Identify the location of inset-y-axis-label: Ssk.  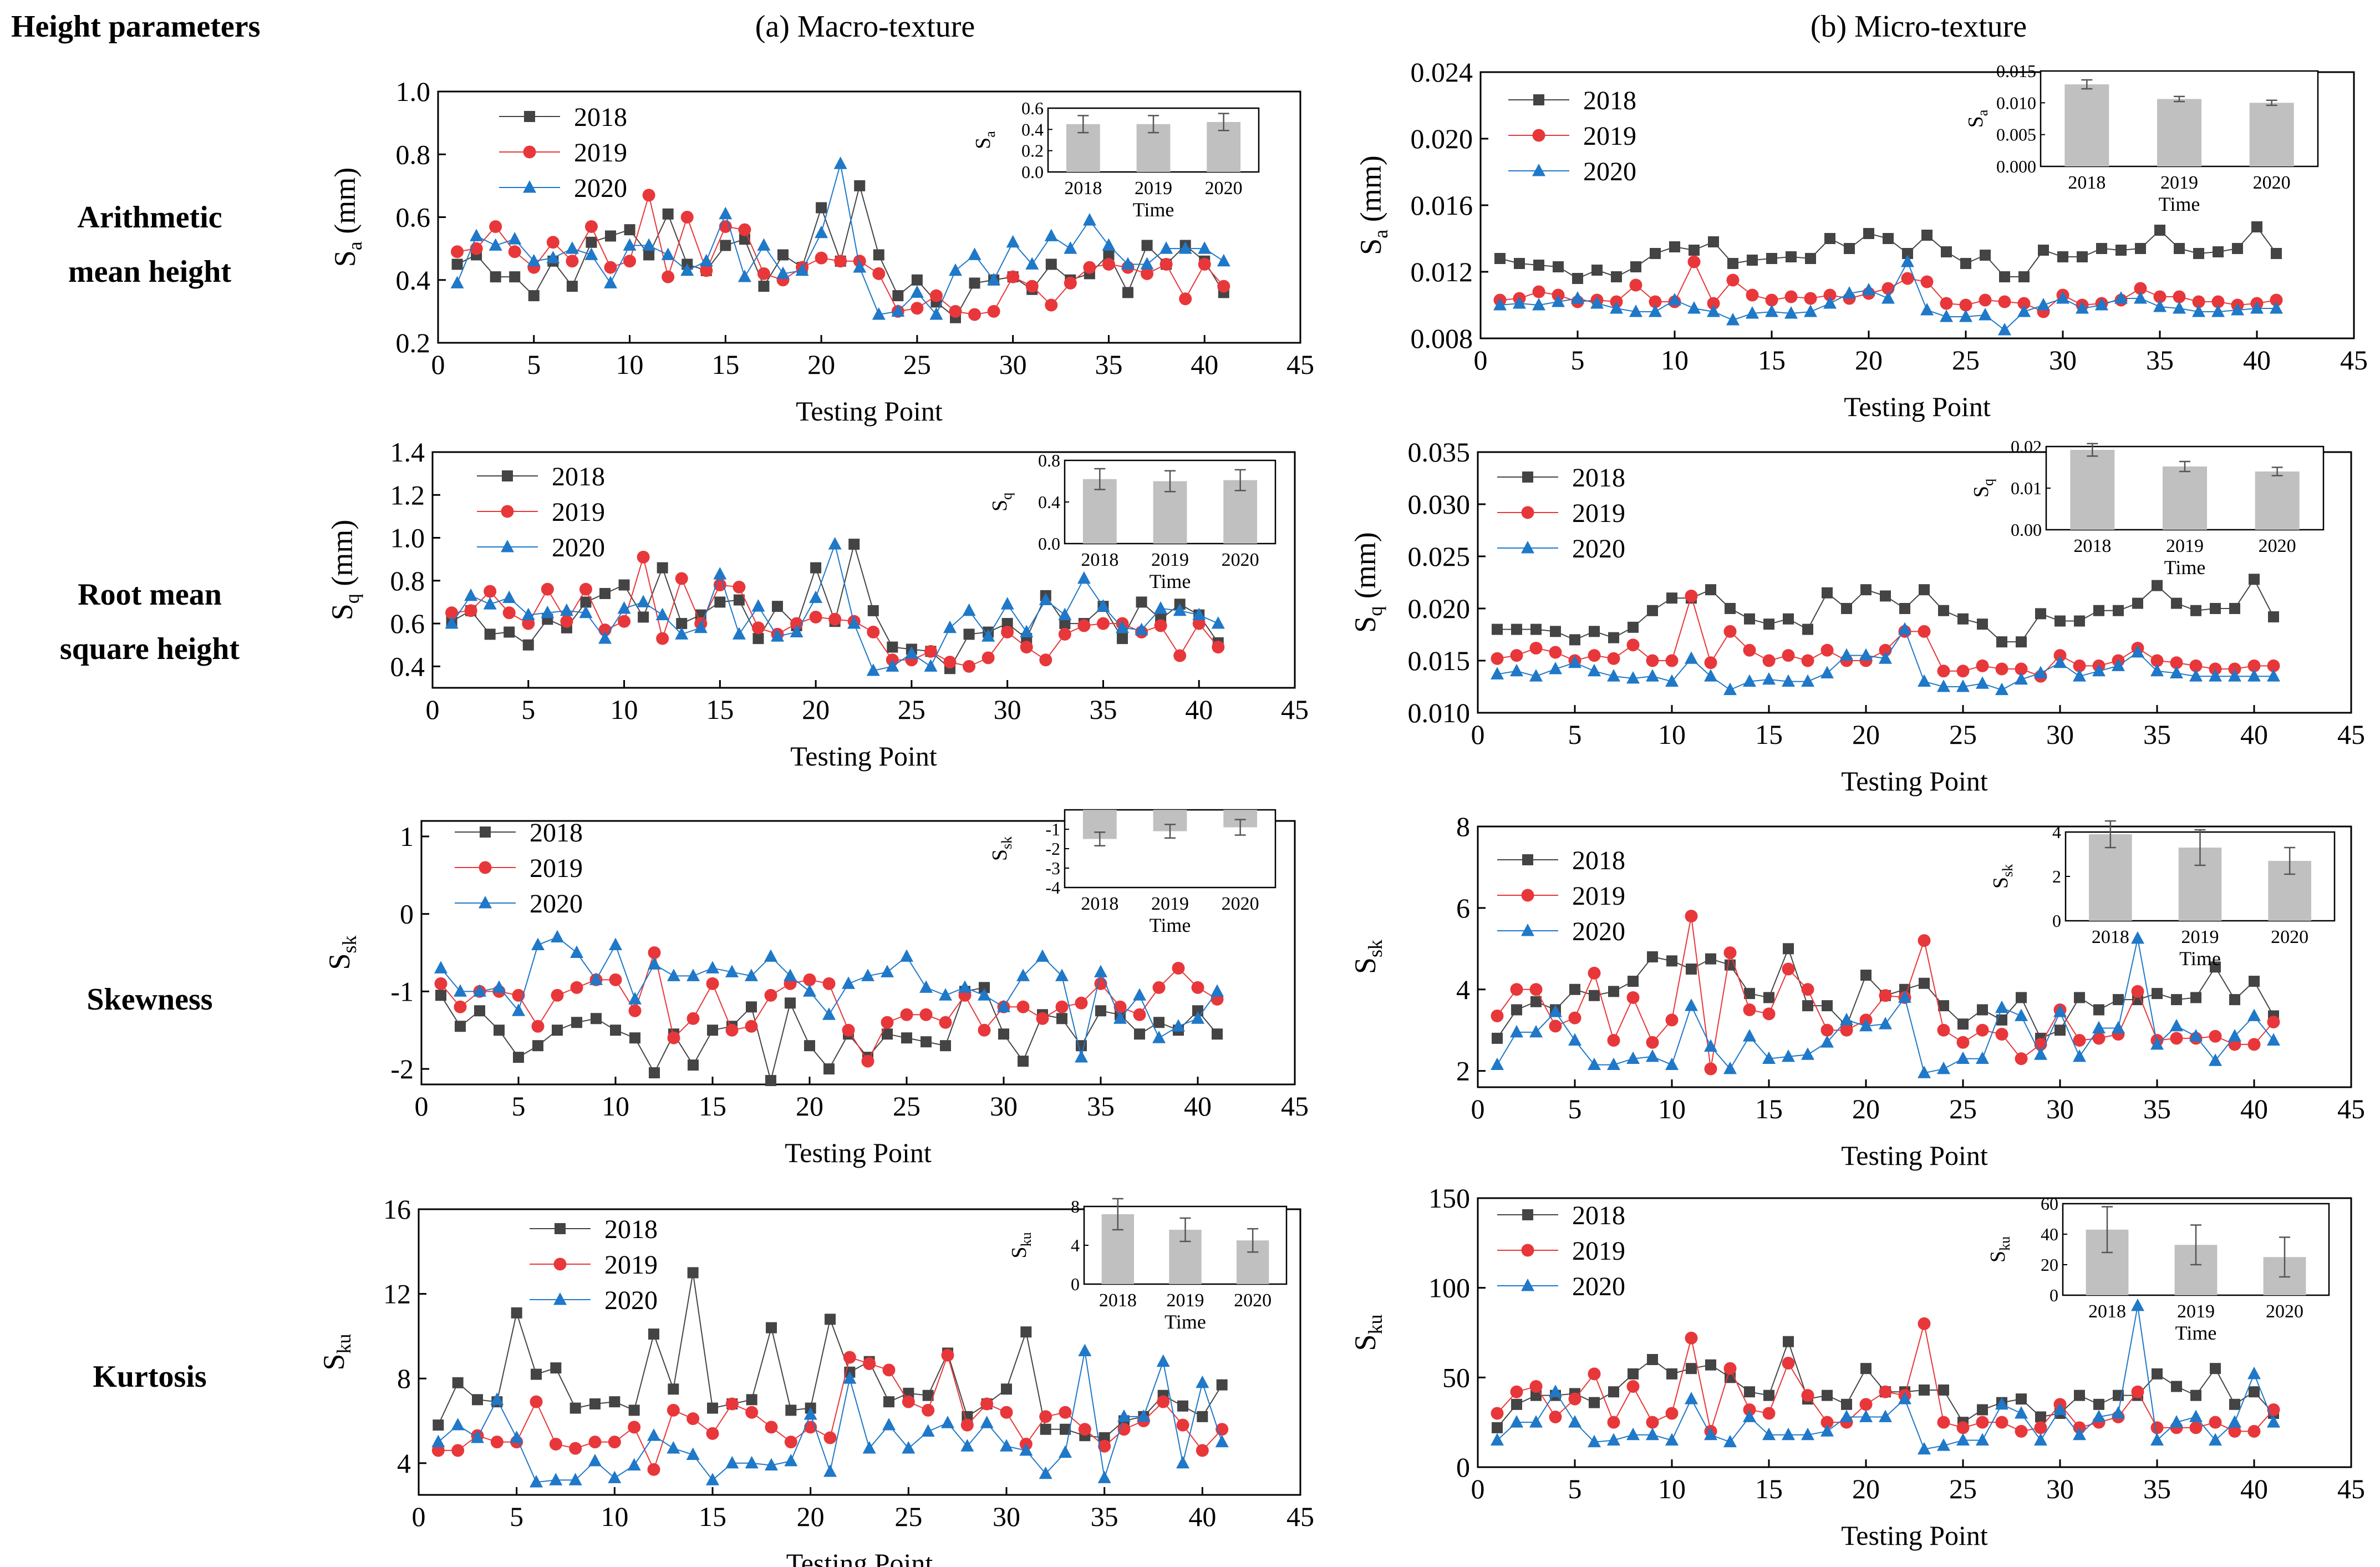
(1001, 848).